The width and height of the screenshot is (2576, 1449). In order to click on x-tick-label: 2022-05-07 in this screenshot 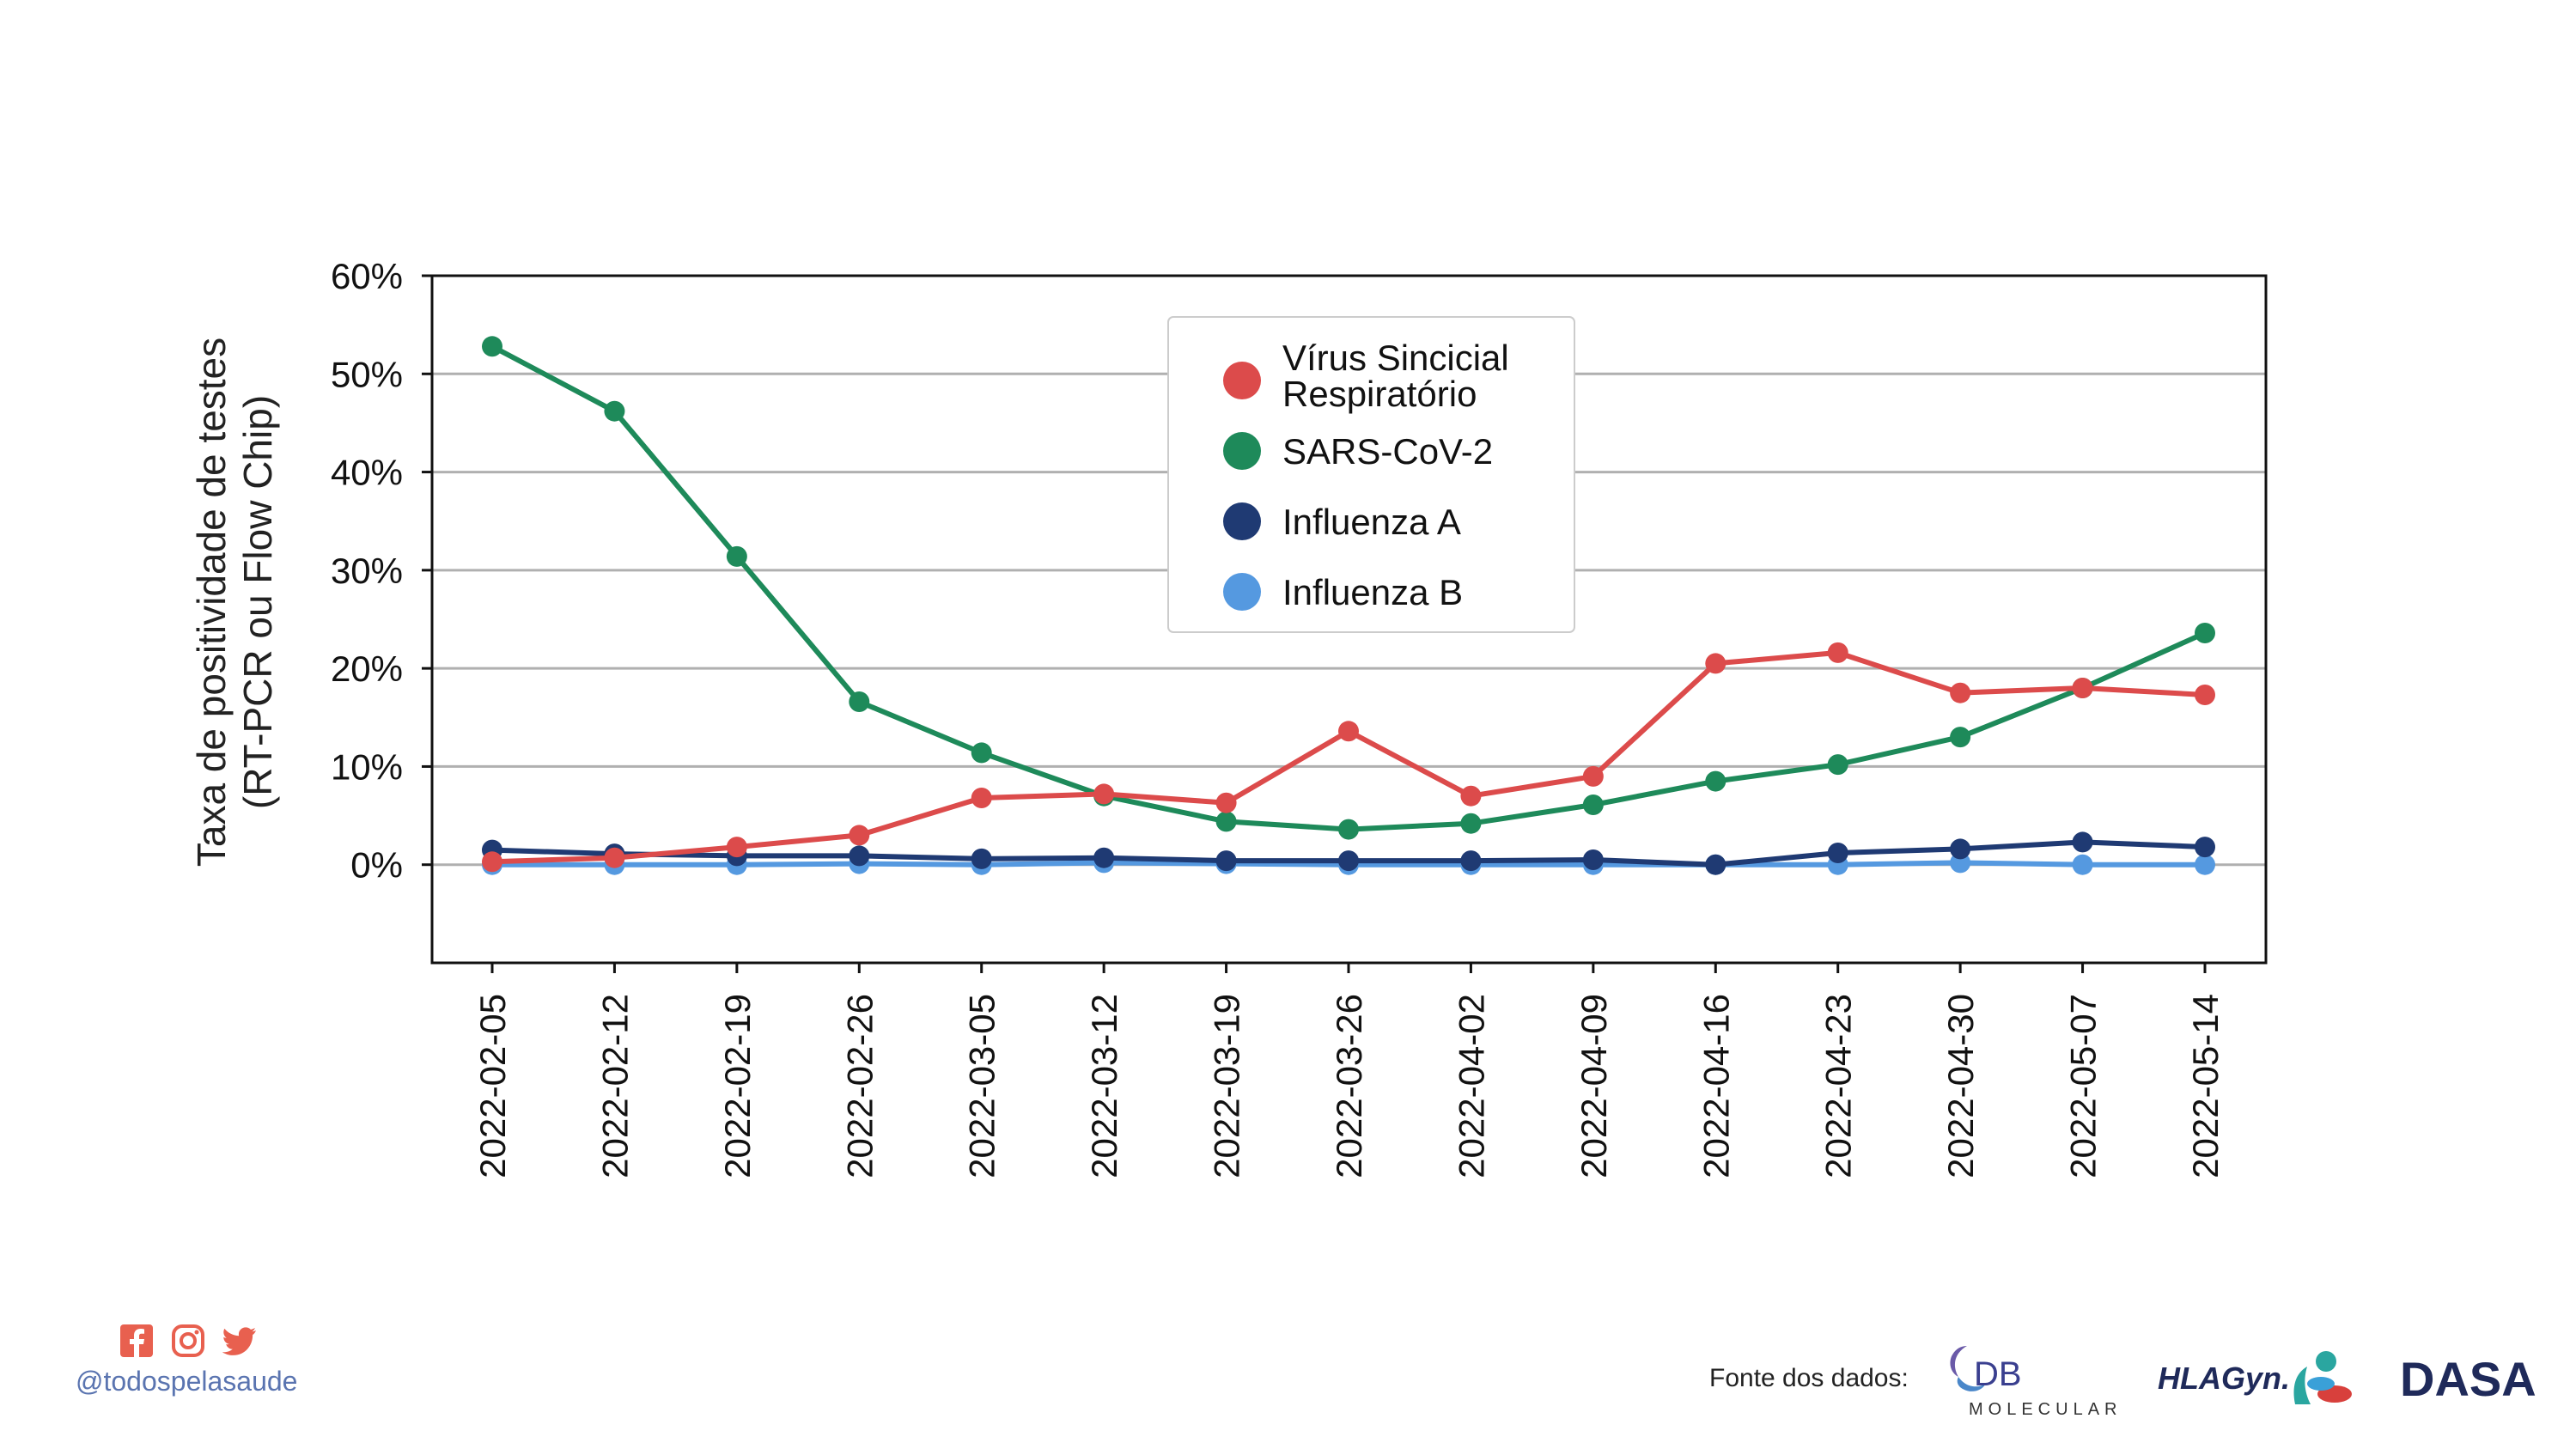, I will do `click(2083, 1086)`.